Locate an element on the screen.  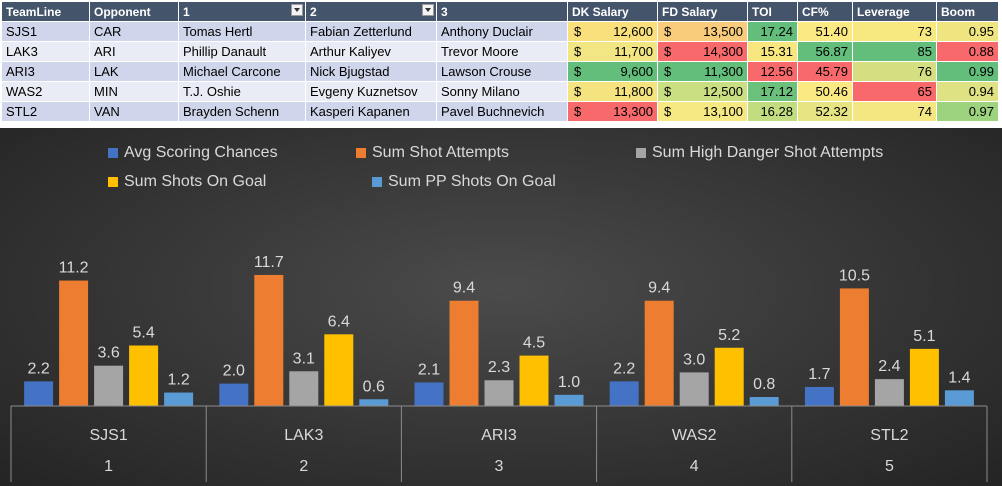
cell-player1: T.J. Oshie is located at coordinates (242, 91).